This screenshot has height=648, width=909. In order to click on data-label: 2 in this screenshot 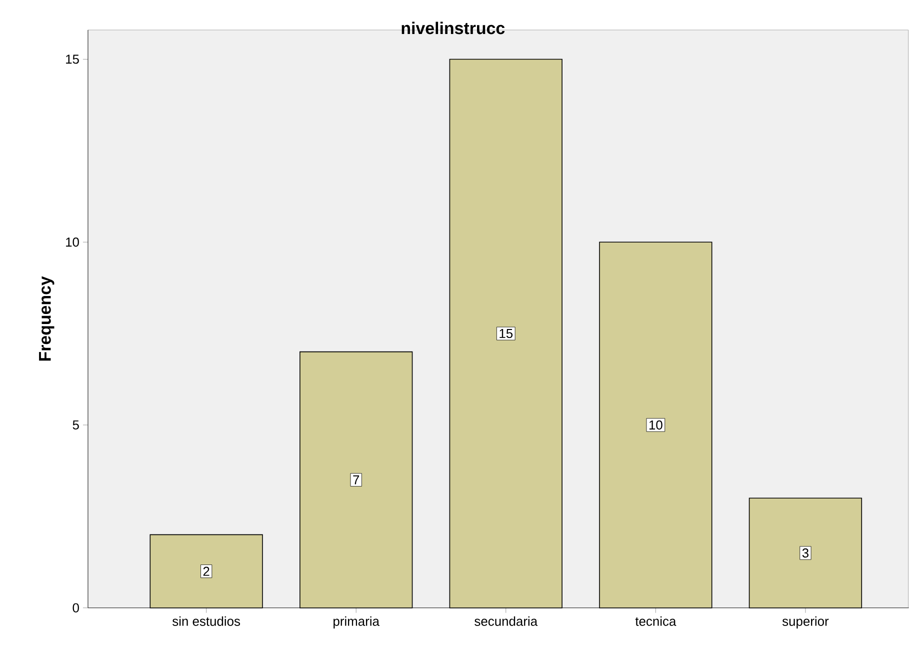, I will do `click(206, 571)`.